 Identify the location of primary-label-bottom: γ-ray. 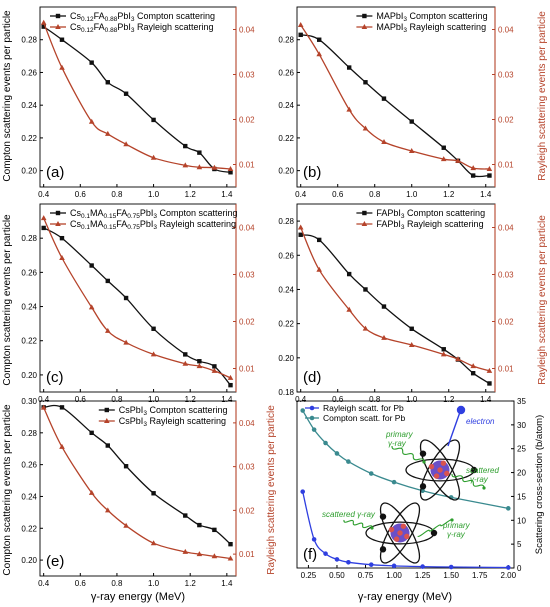
(456, 534).